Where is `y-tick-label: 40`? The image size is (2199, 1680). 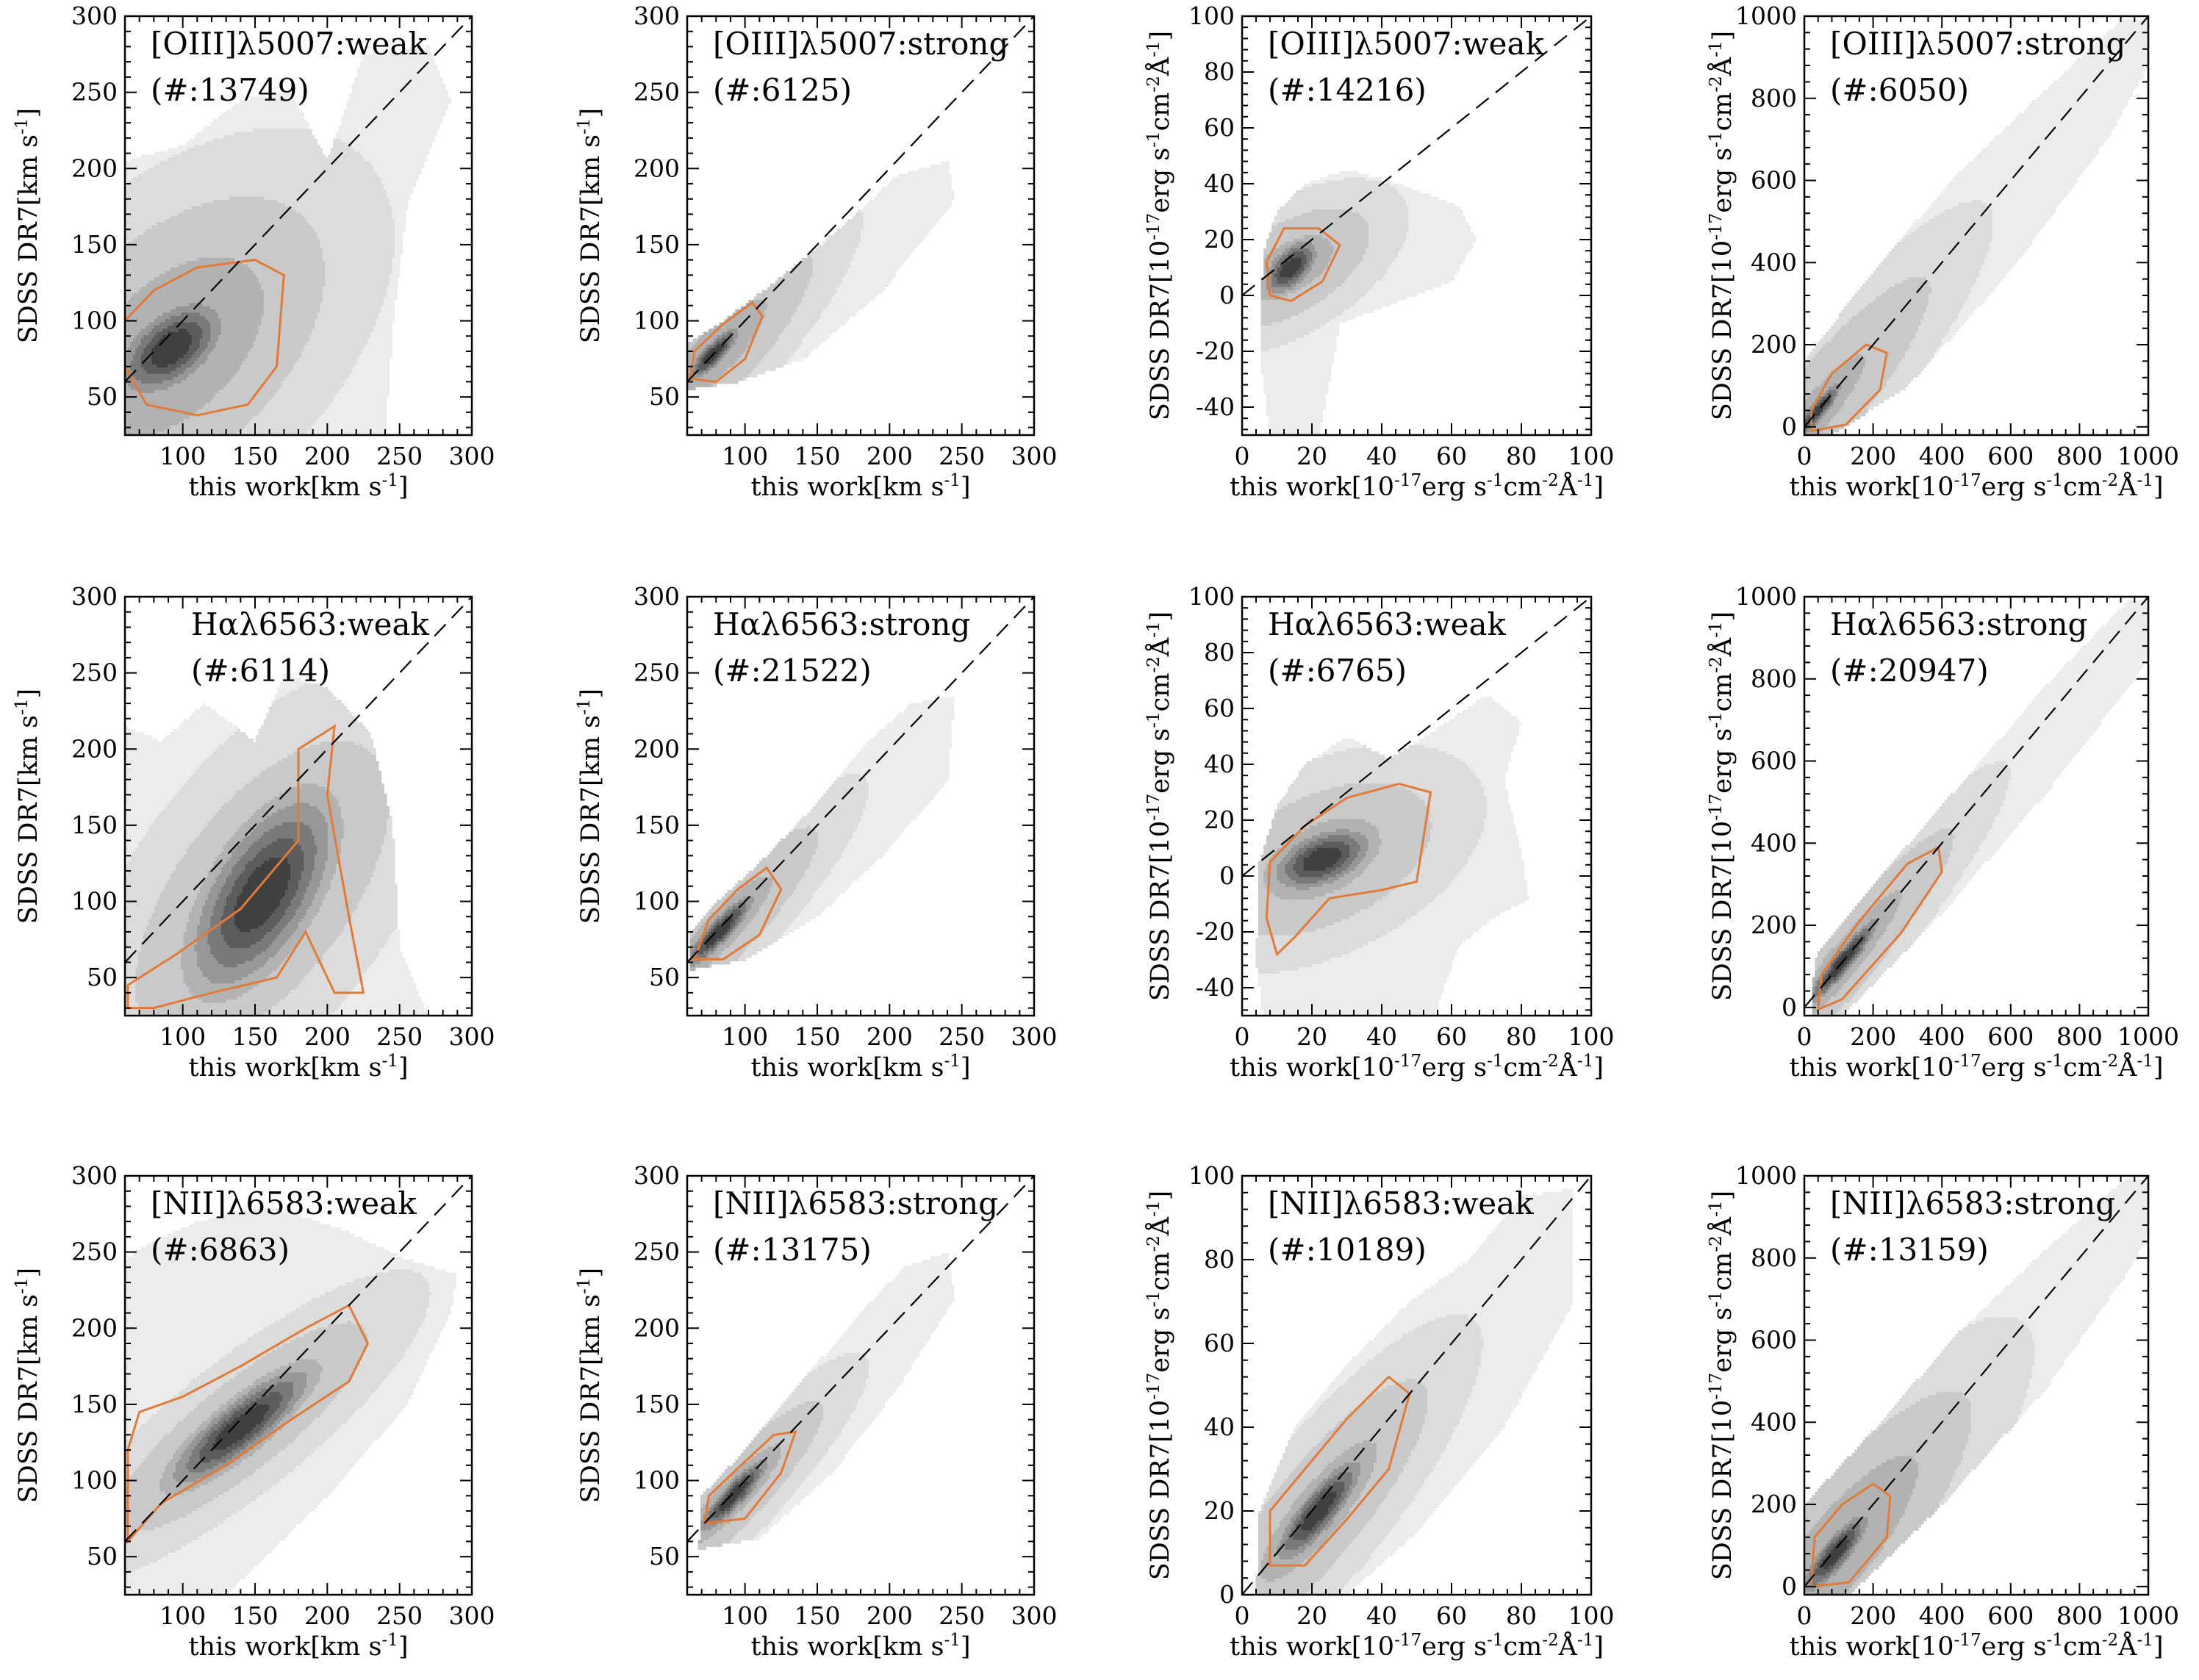
y-tick-label: 40 is located at coordinates (1219, 183).